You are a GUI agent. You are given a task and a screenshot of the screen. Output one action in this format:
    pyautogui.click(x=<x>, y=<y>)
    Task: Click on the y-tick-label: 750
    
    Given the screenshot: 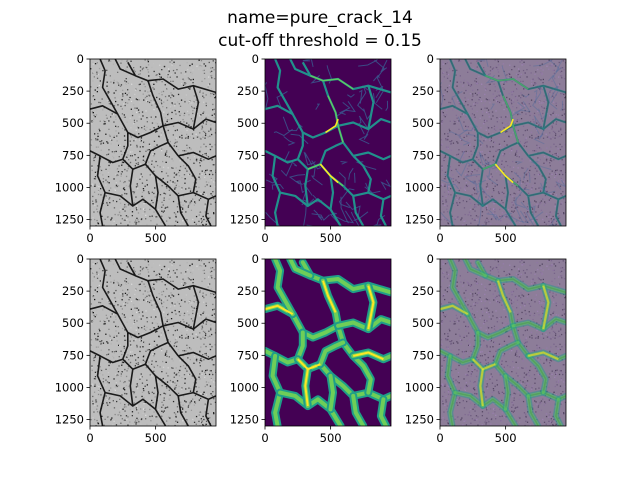 What is the action you would take?
    pyautogui.click(x=248, y=355)
    